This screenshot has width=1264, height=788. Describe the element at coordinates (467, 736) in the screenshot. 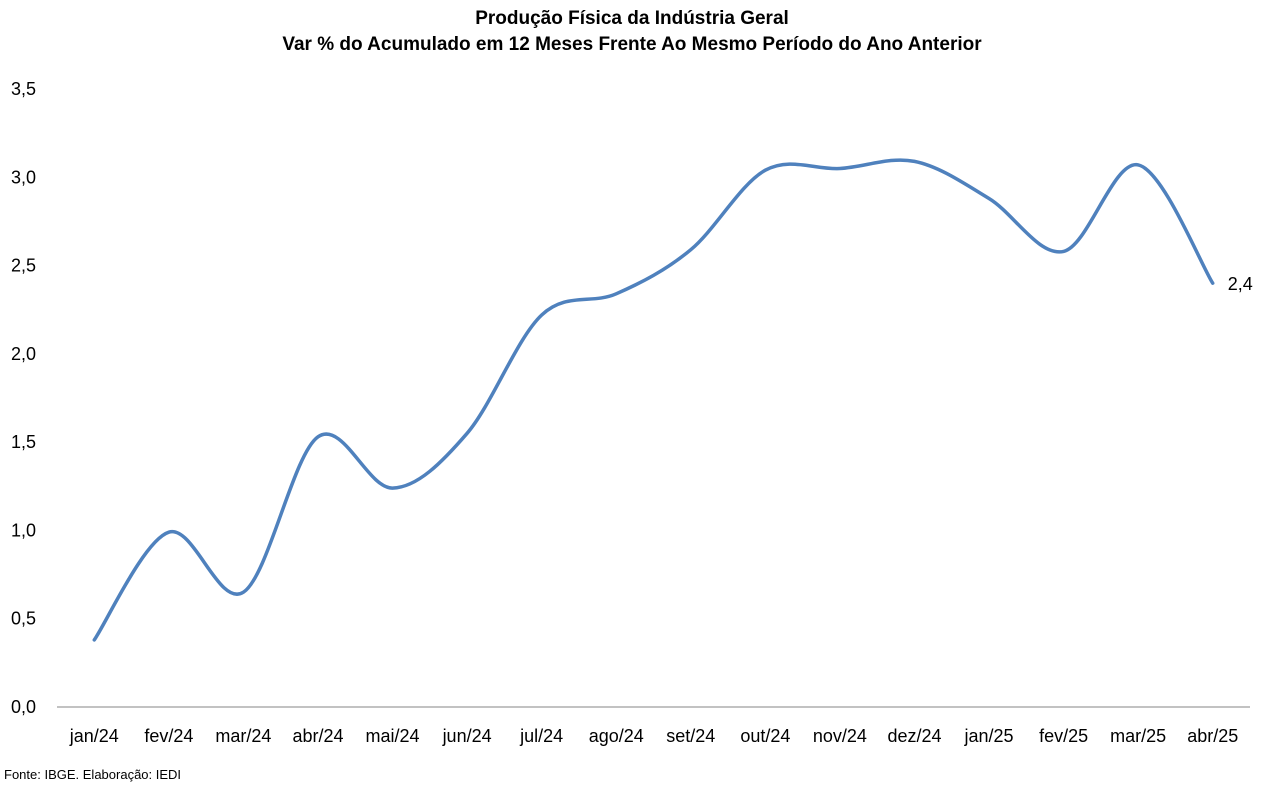

I see `x-tick-label: jun/24` at that location.